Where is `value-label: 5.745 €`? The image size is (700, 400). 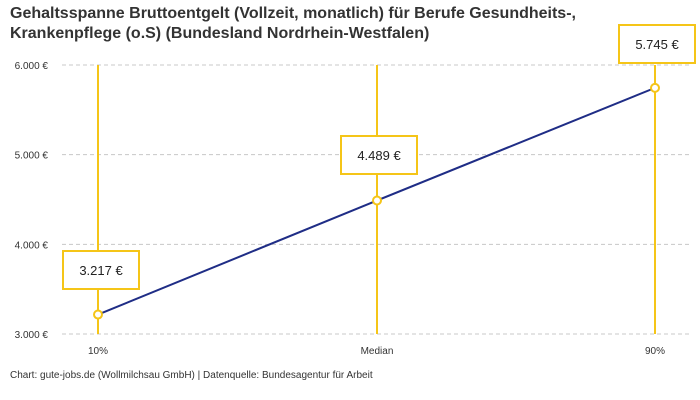 value-label: 5.745 € is located at coordinates (657, 44).